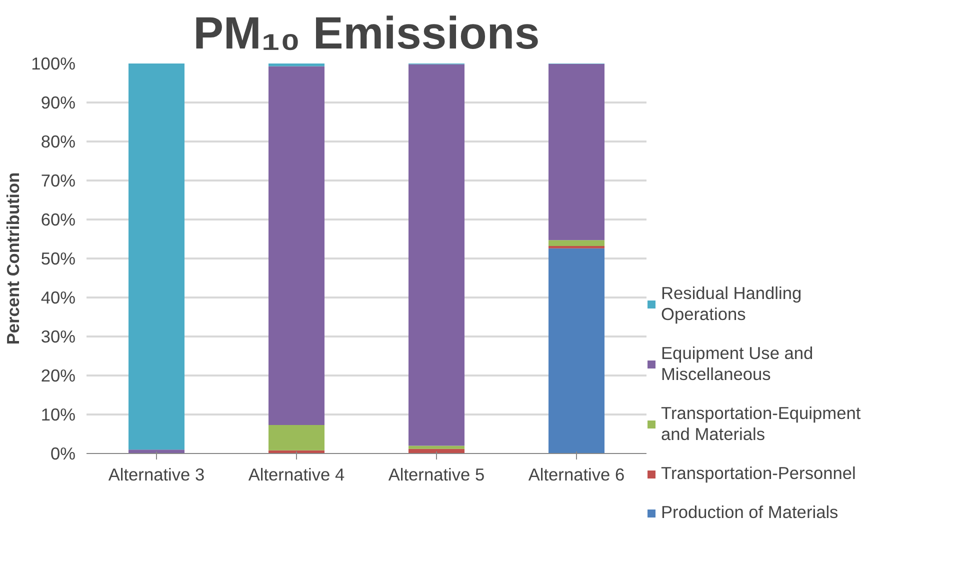 This screenshot has width=961, height=580. Describe the element at coordinates (758, 473) in the screenshot. I see `legend-label: Transportation-Personnel` at that location.